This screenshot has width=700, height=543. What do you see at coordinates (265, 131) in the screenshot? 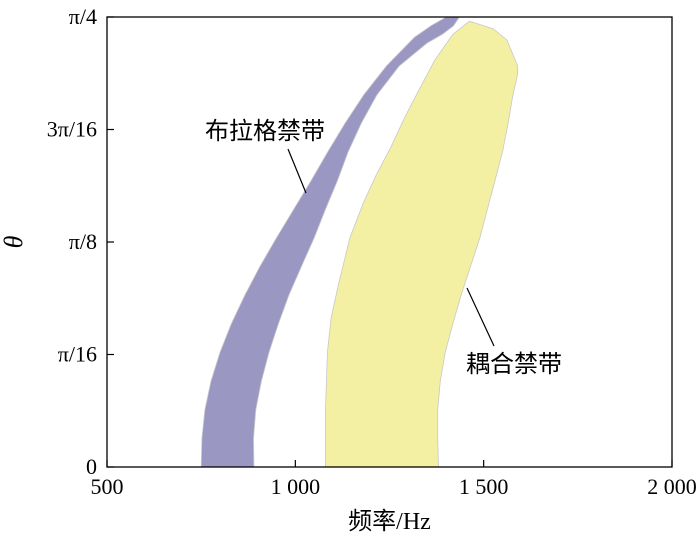
I see `bragg-band-label: 布拉格禁带` at bounding box center [265, 131].